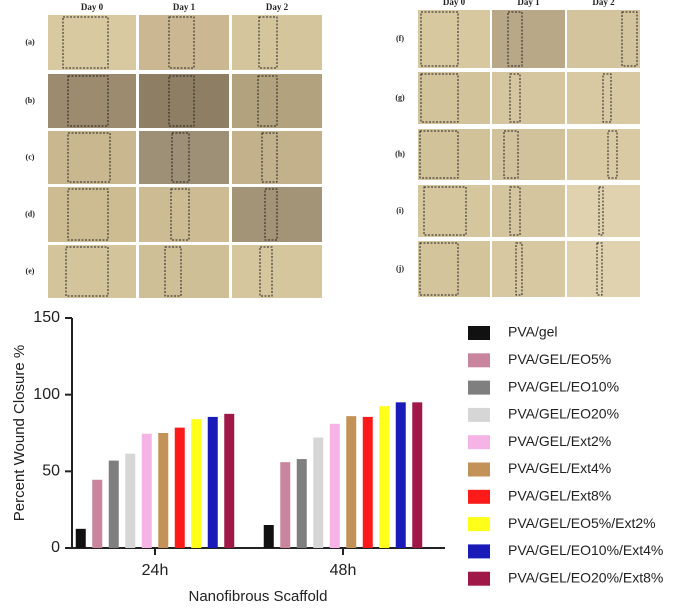  I want to click on x-tick-label: 48h, so click(343, 570).